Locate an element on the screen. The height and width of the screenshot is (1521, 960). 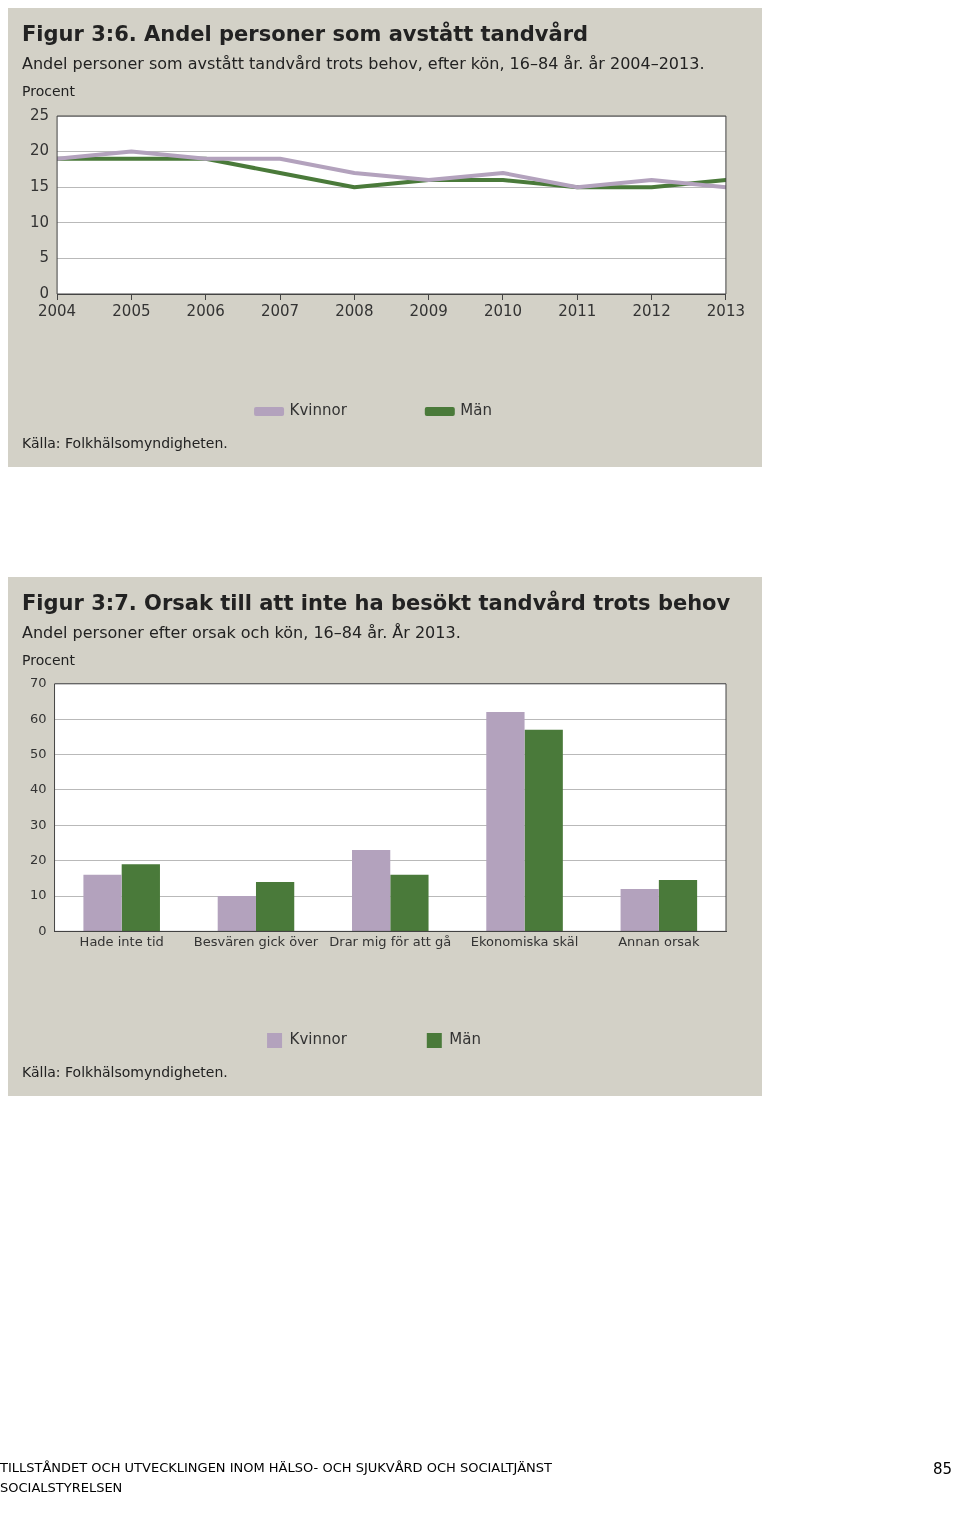
y-tick-label: 15 is located at coordinates (39, 186).